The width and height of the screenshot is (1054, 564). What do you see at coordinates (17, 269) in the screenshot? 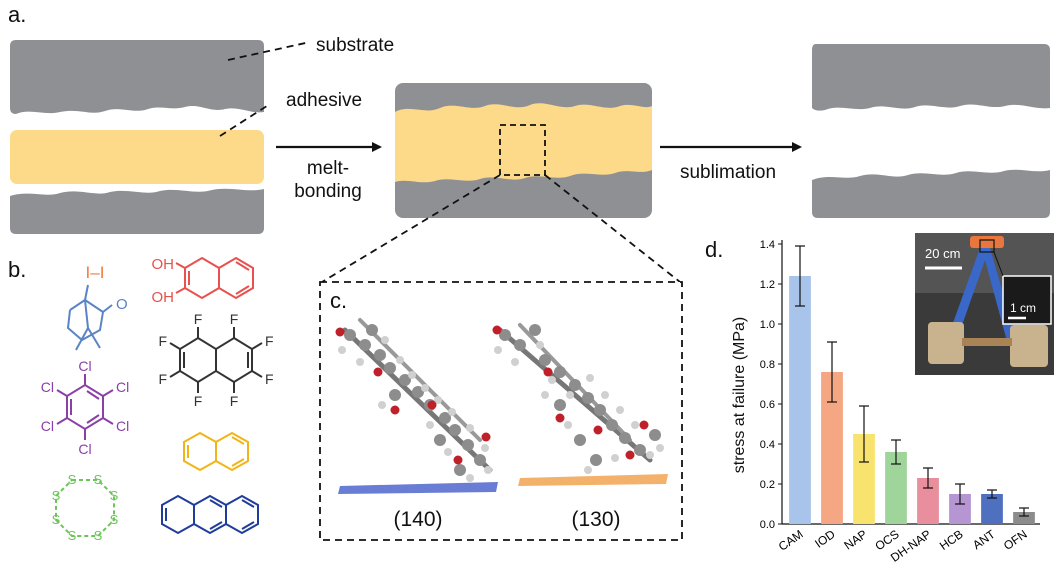
I see `panel-b-label: b.` at bounding box center [17, 269].